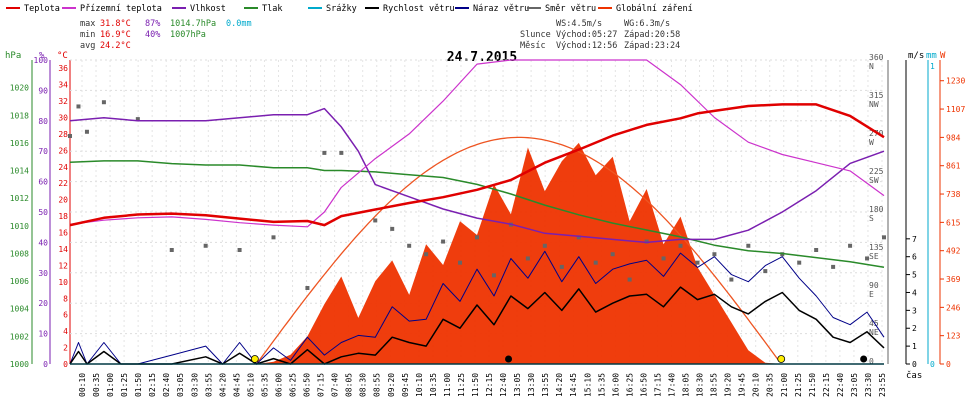 The height and width of the screenshot is (400, 966). What do you see at coordinates (770, 385) in the screenshot?
I see `axis-x-tick-label: 20:35` at bounding box center [770, 385].